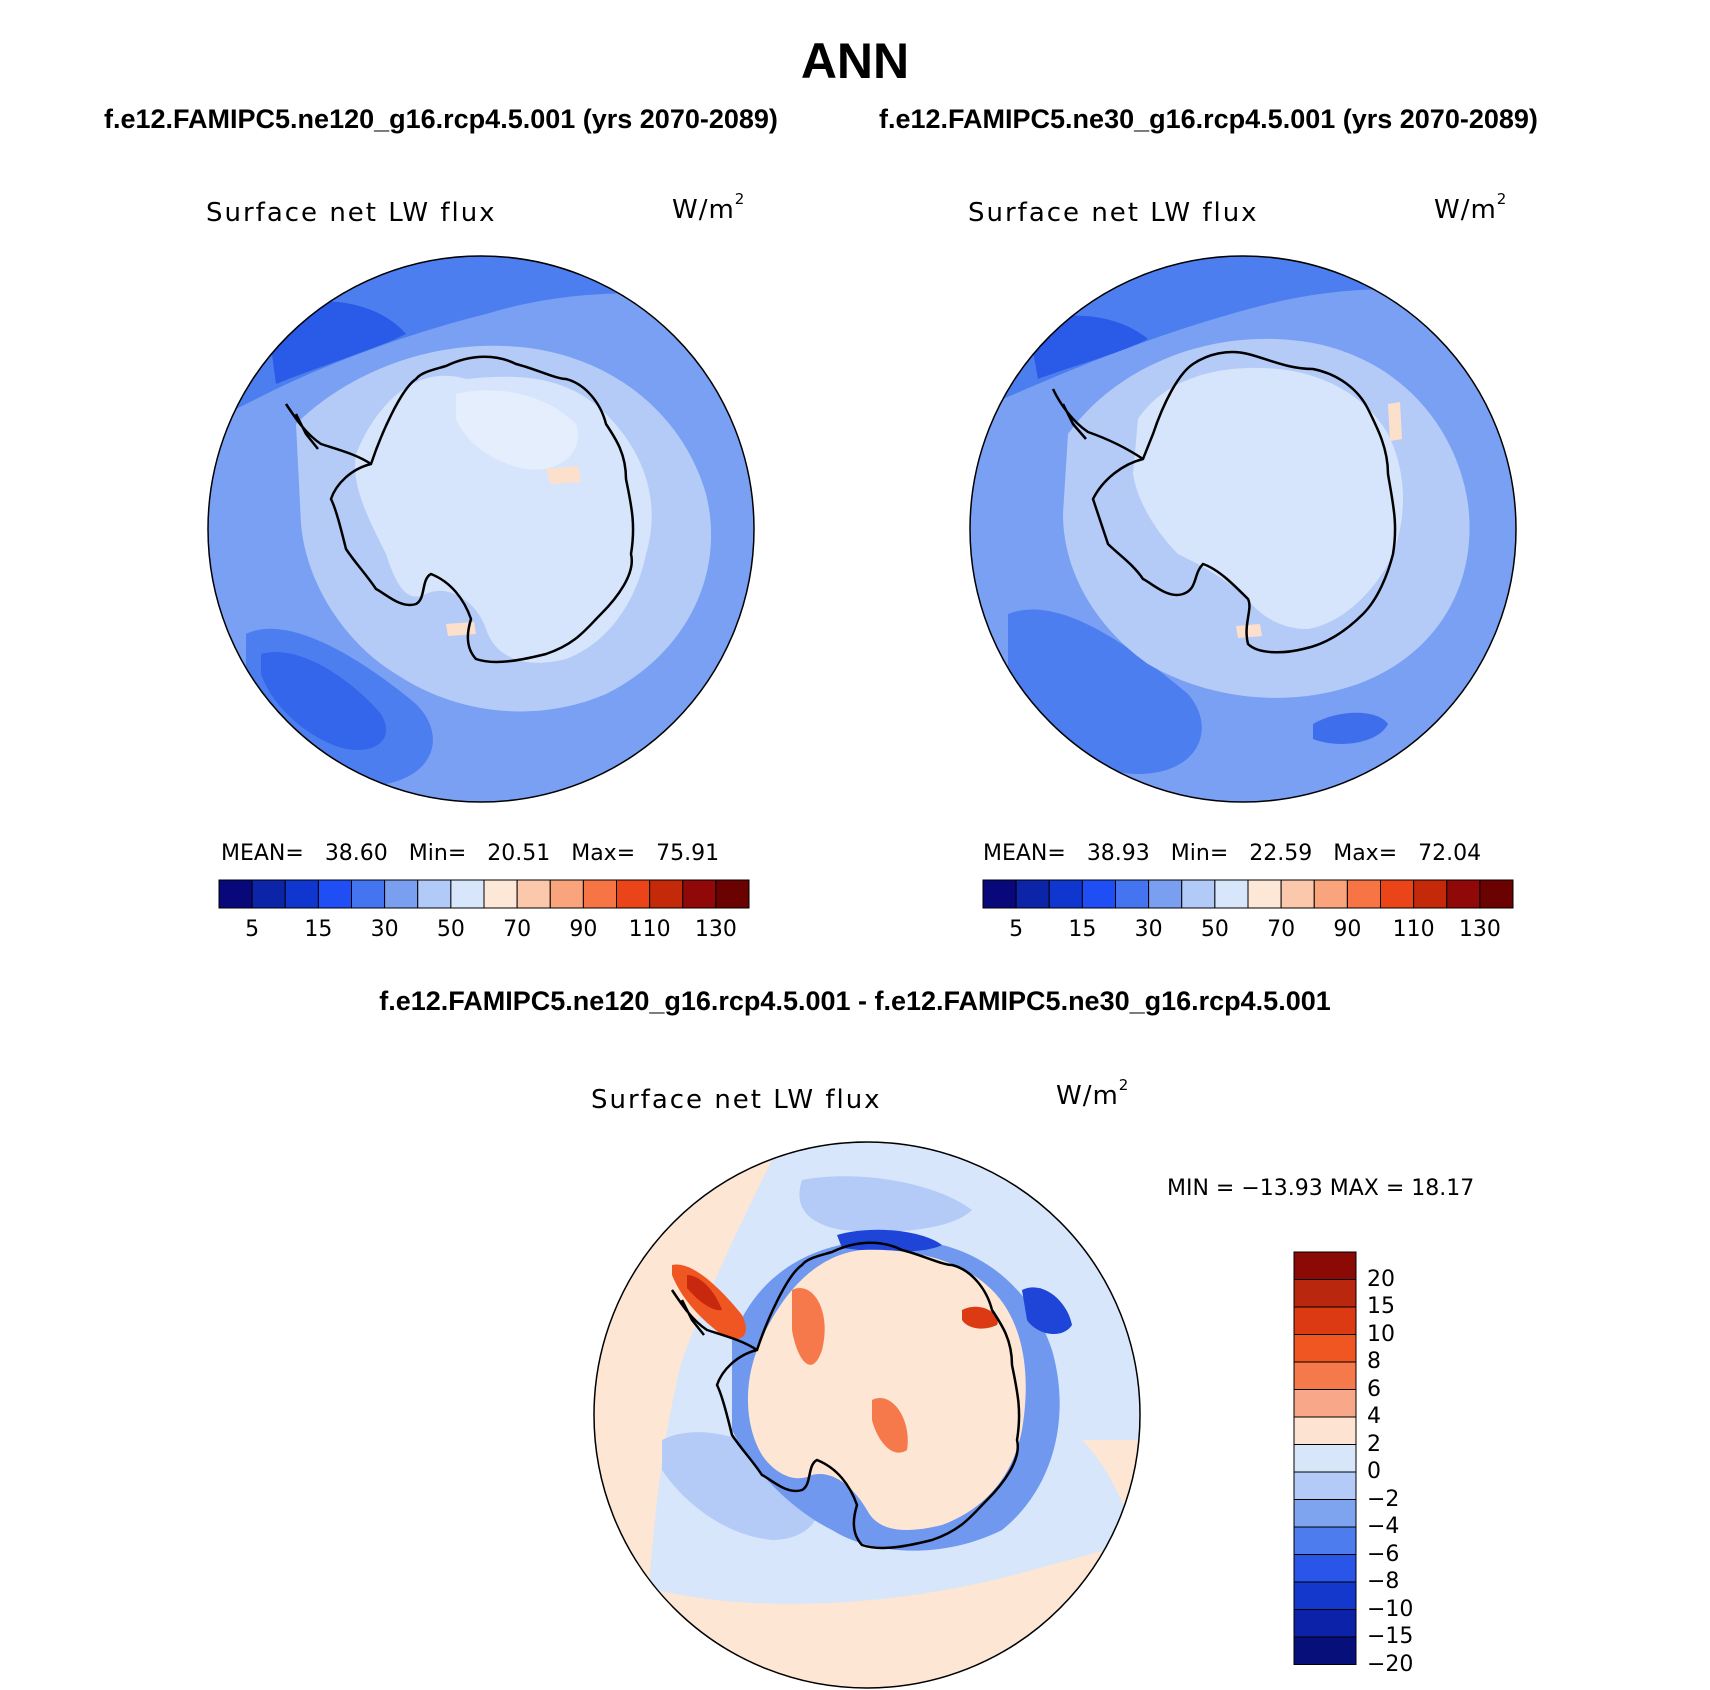 Image resolution: width=1710 pixels, height=1690 pixels. I want to click on colorbar-tick-label: −4, so click(1383, 1526).